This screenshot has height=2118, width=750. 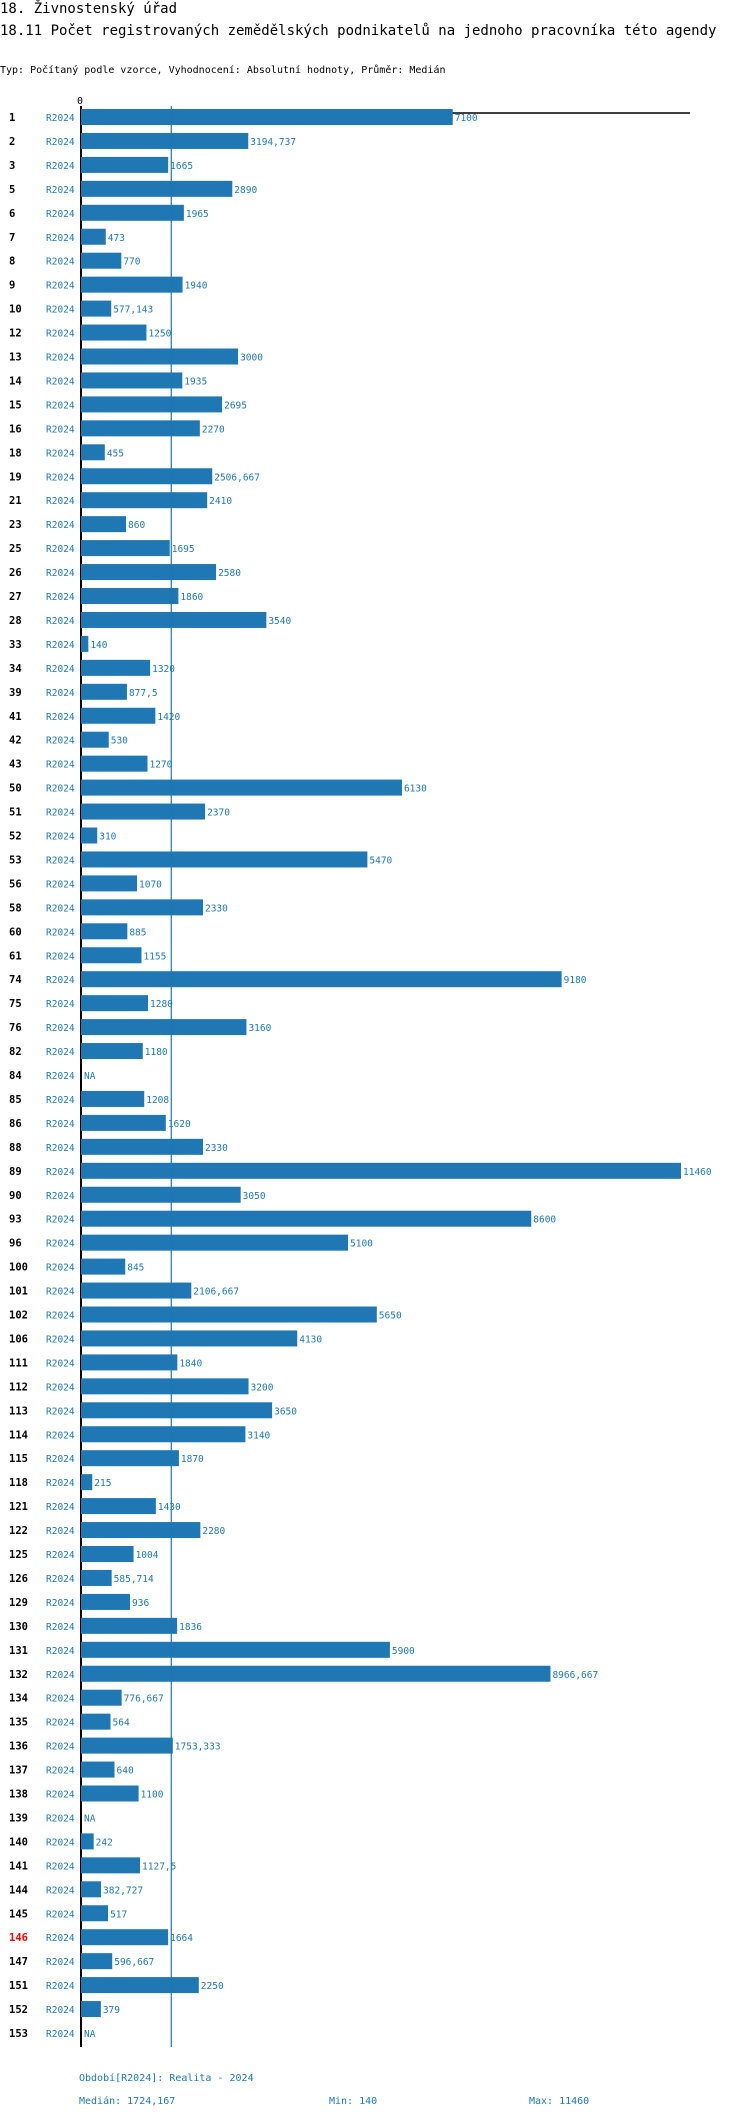 I want to click on category-label: 90, so click(x=15, y=1196).